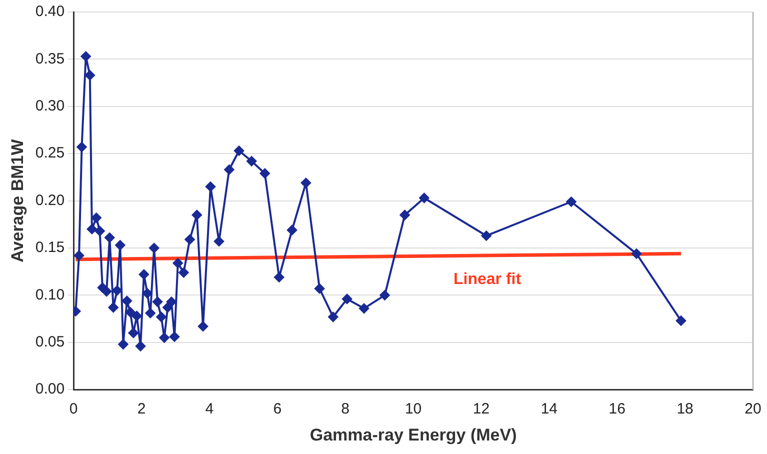 This screenshot has width=767, height=454. I want to click on y-tick-label: 0.10, so click(50, 295).